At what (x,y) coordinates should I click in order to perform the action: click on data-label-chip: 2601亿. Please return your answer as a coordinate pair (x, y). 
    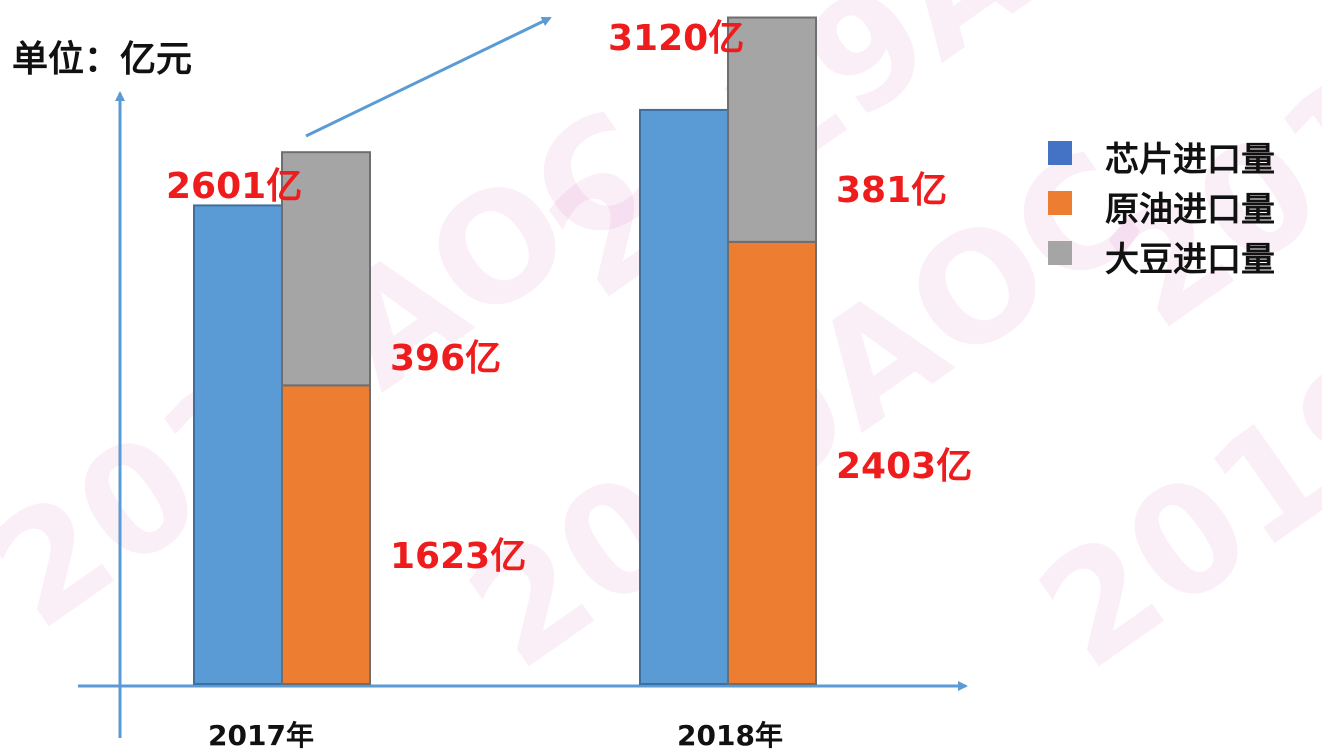
    Looking at the image, I should click on (234, 186).